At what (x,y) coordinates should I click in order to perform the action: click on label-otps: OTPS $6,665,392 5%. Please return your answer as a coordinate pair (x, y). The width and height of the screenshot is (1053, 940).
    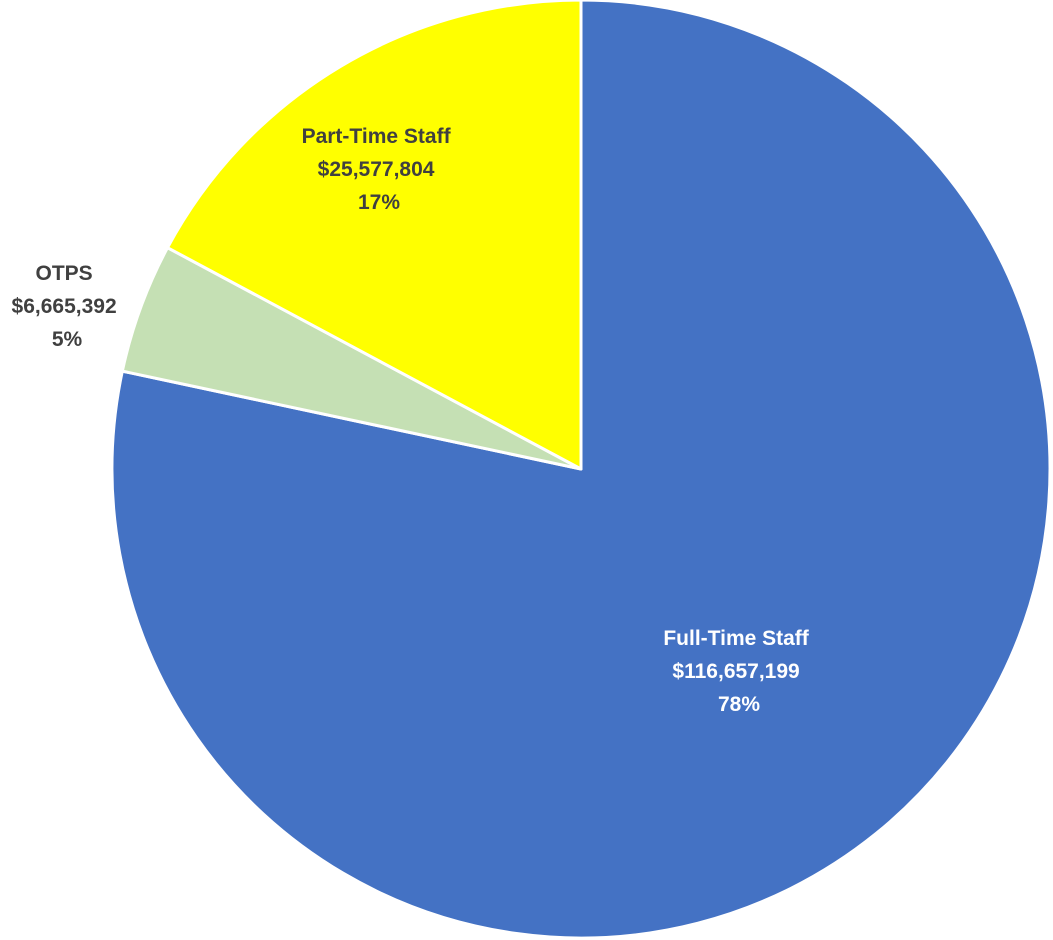
    Looking at the image, I should click on (67, 306).